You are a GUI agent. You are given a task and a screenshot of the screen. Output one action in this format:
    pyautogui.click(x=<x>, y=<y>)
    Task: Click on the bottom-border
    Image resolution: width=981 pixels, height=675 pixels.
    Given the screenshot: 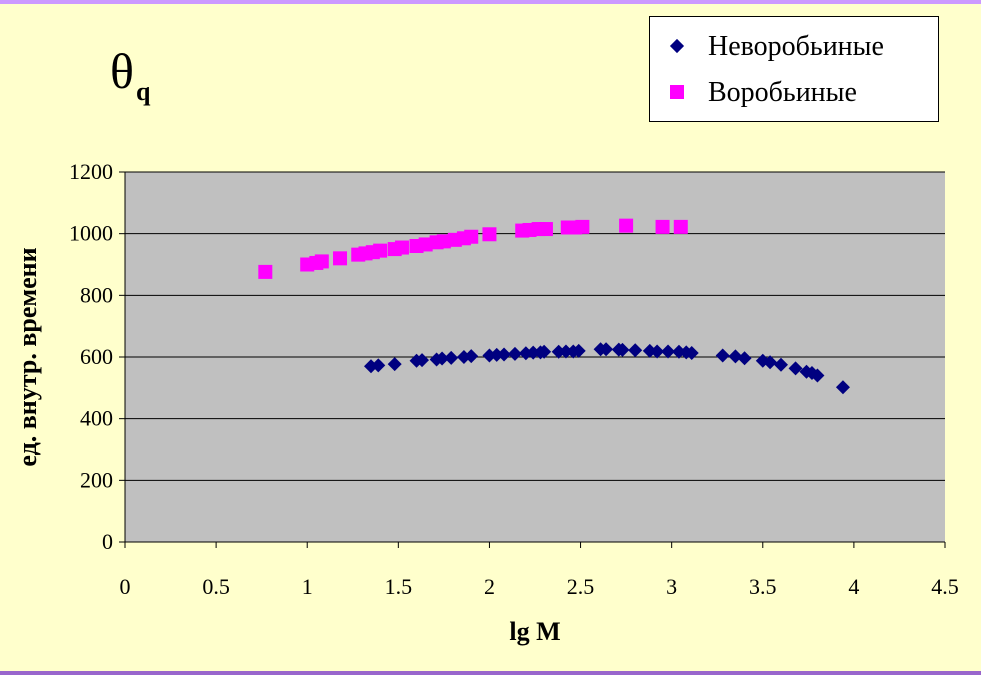 What is the action you would take?
    pyautogui.click(x=490, y=673)
    